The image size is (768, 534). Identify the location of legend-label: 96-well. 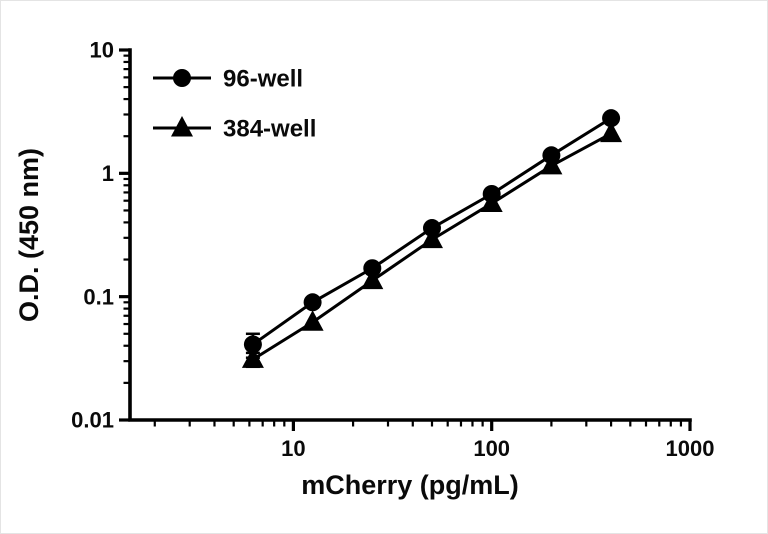
(263, 78).